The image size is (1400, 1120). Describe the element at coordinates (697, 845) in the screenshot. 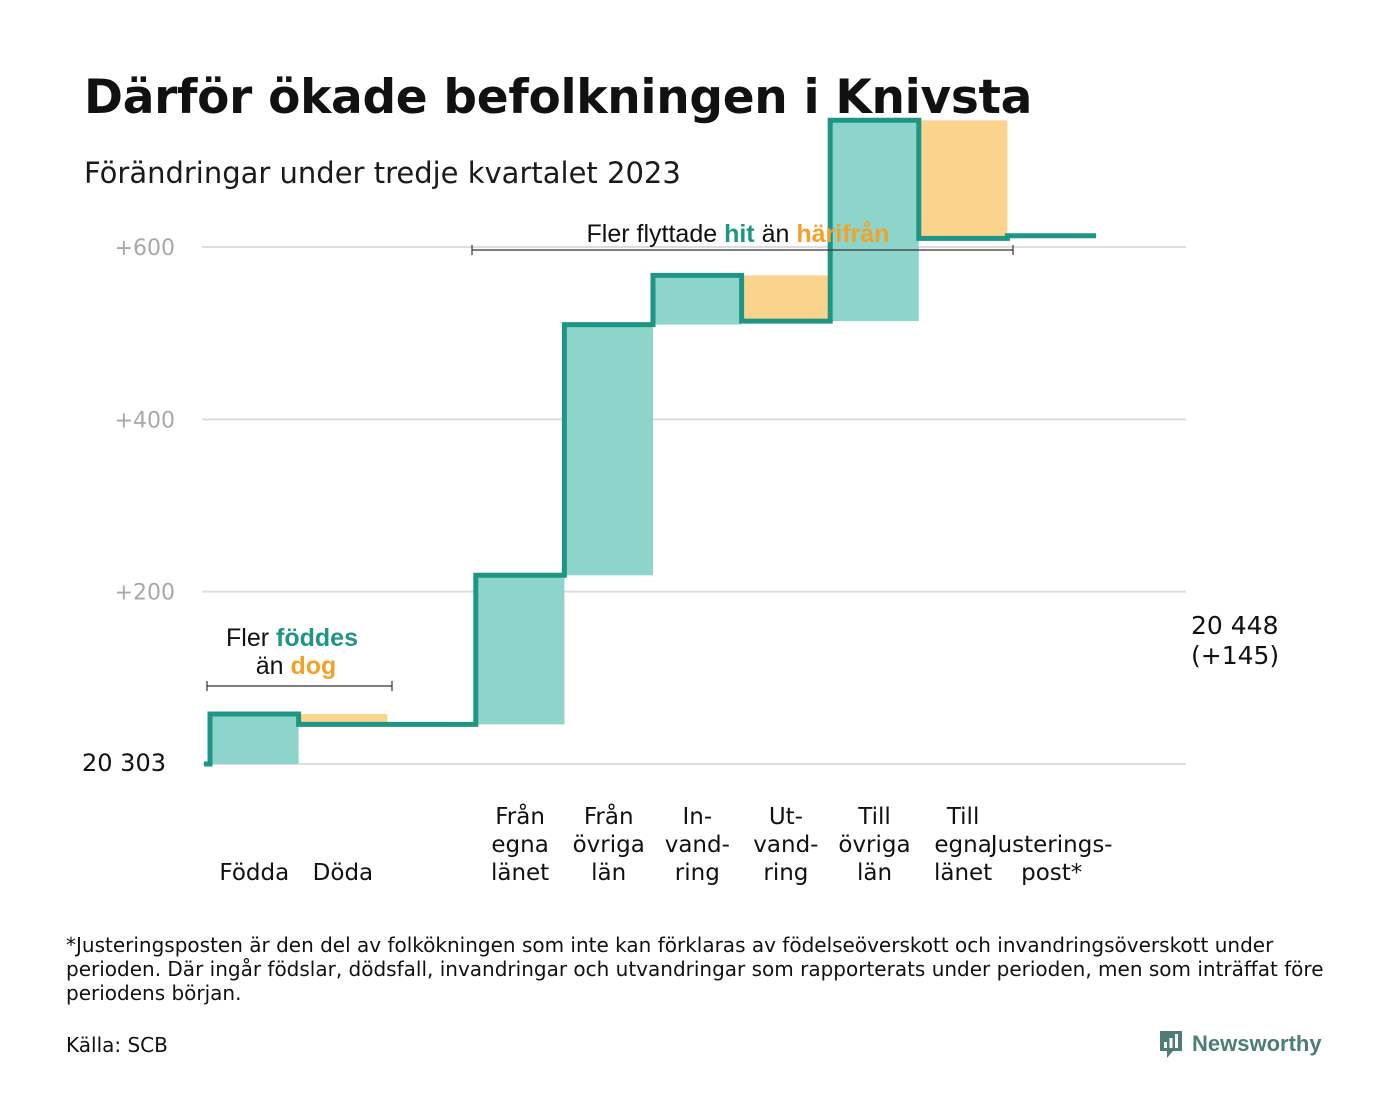

I see `category-label: In-vand-ring` at that location.